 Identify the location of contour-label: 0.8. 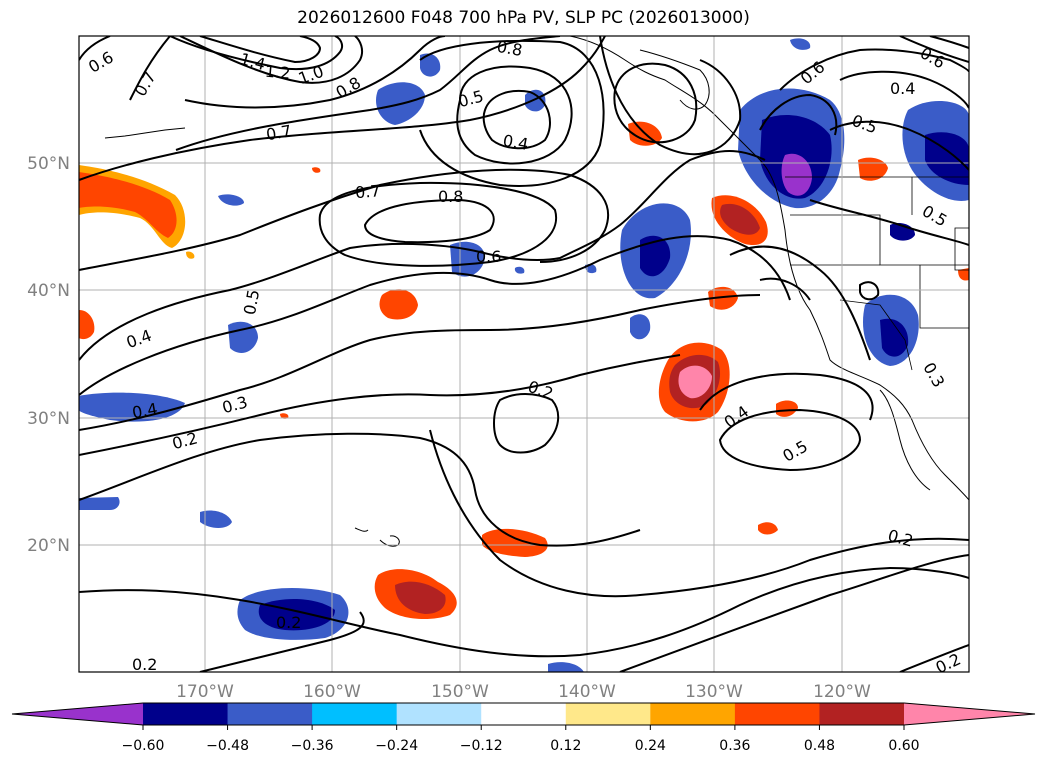
(509, 48).